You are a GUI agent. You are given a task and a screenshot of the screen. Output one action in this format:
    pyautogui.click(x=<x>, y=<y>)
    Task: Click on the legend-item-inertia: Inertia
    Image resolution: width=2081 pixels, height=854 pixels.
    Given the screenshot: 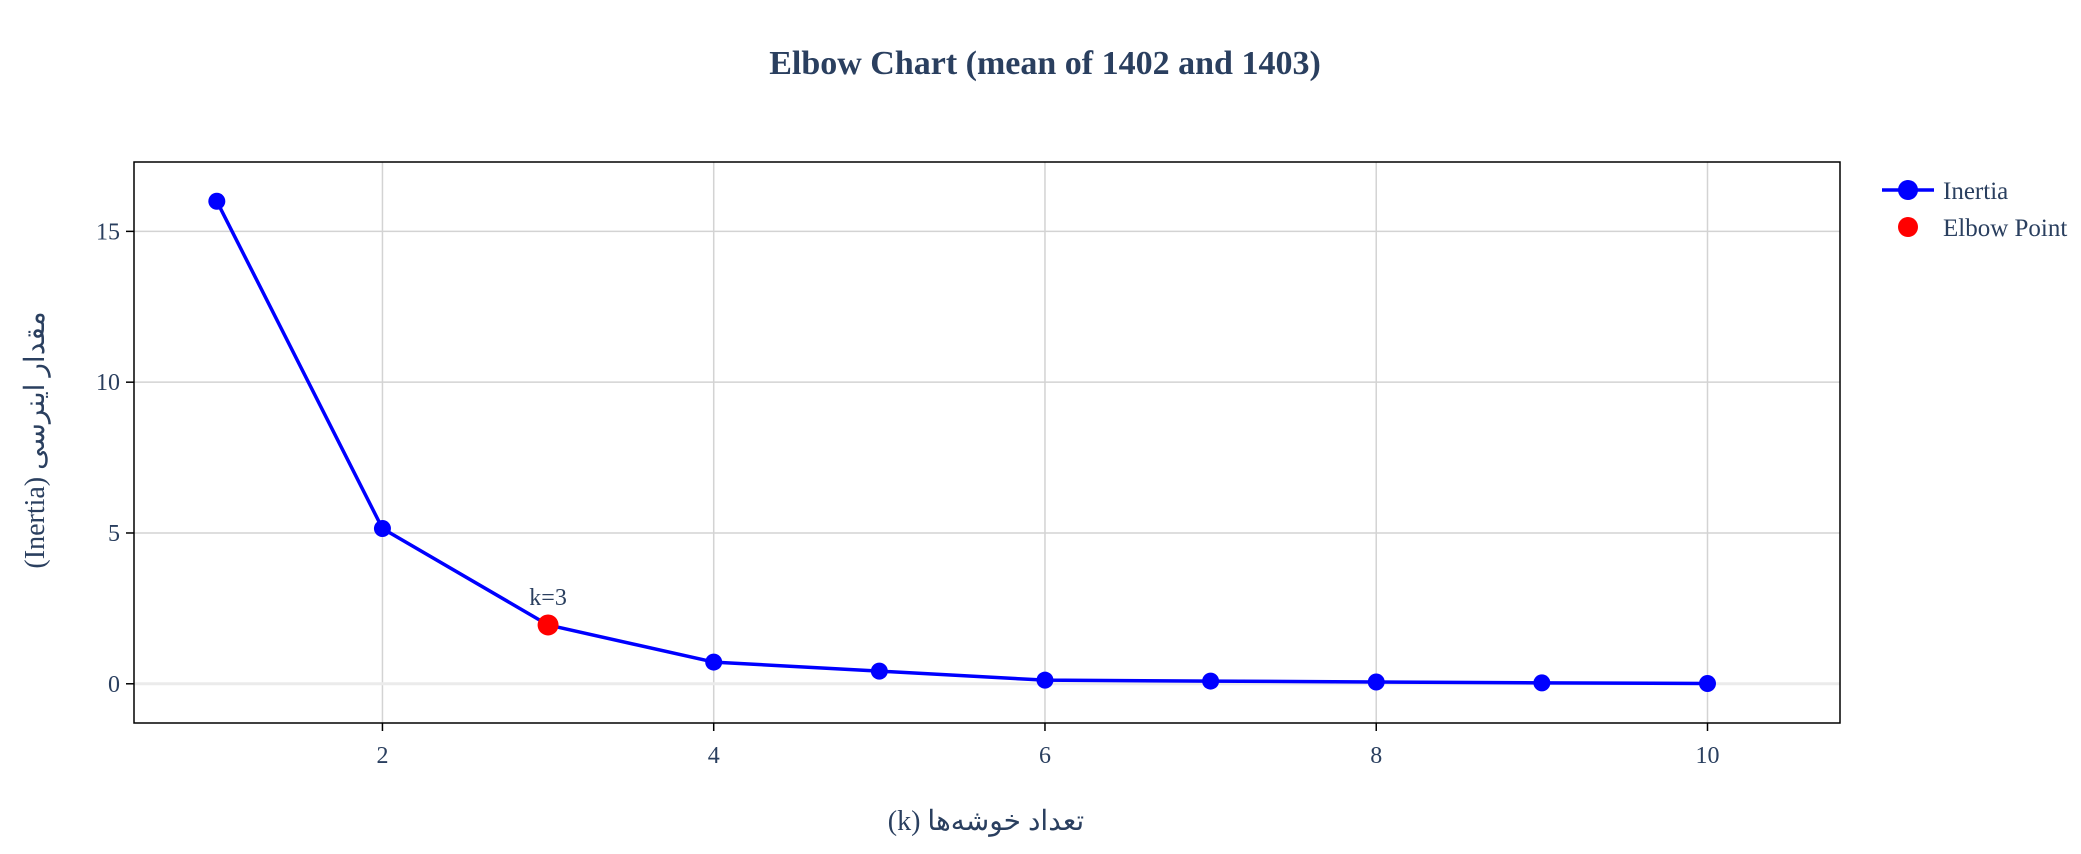 What is the action you would take?
    pyautogui.click(x=1945, y=191)
    